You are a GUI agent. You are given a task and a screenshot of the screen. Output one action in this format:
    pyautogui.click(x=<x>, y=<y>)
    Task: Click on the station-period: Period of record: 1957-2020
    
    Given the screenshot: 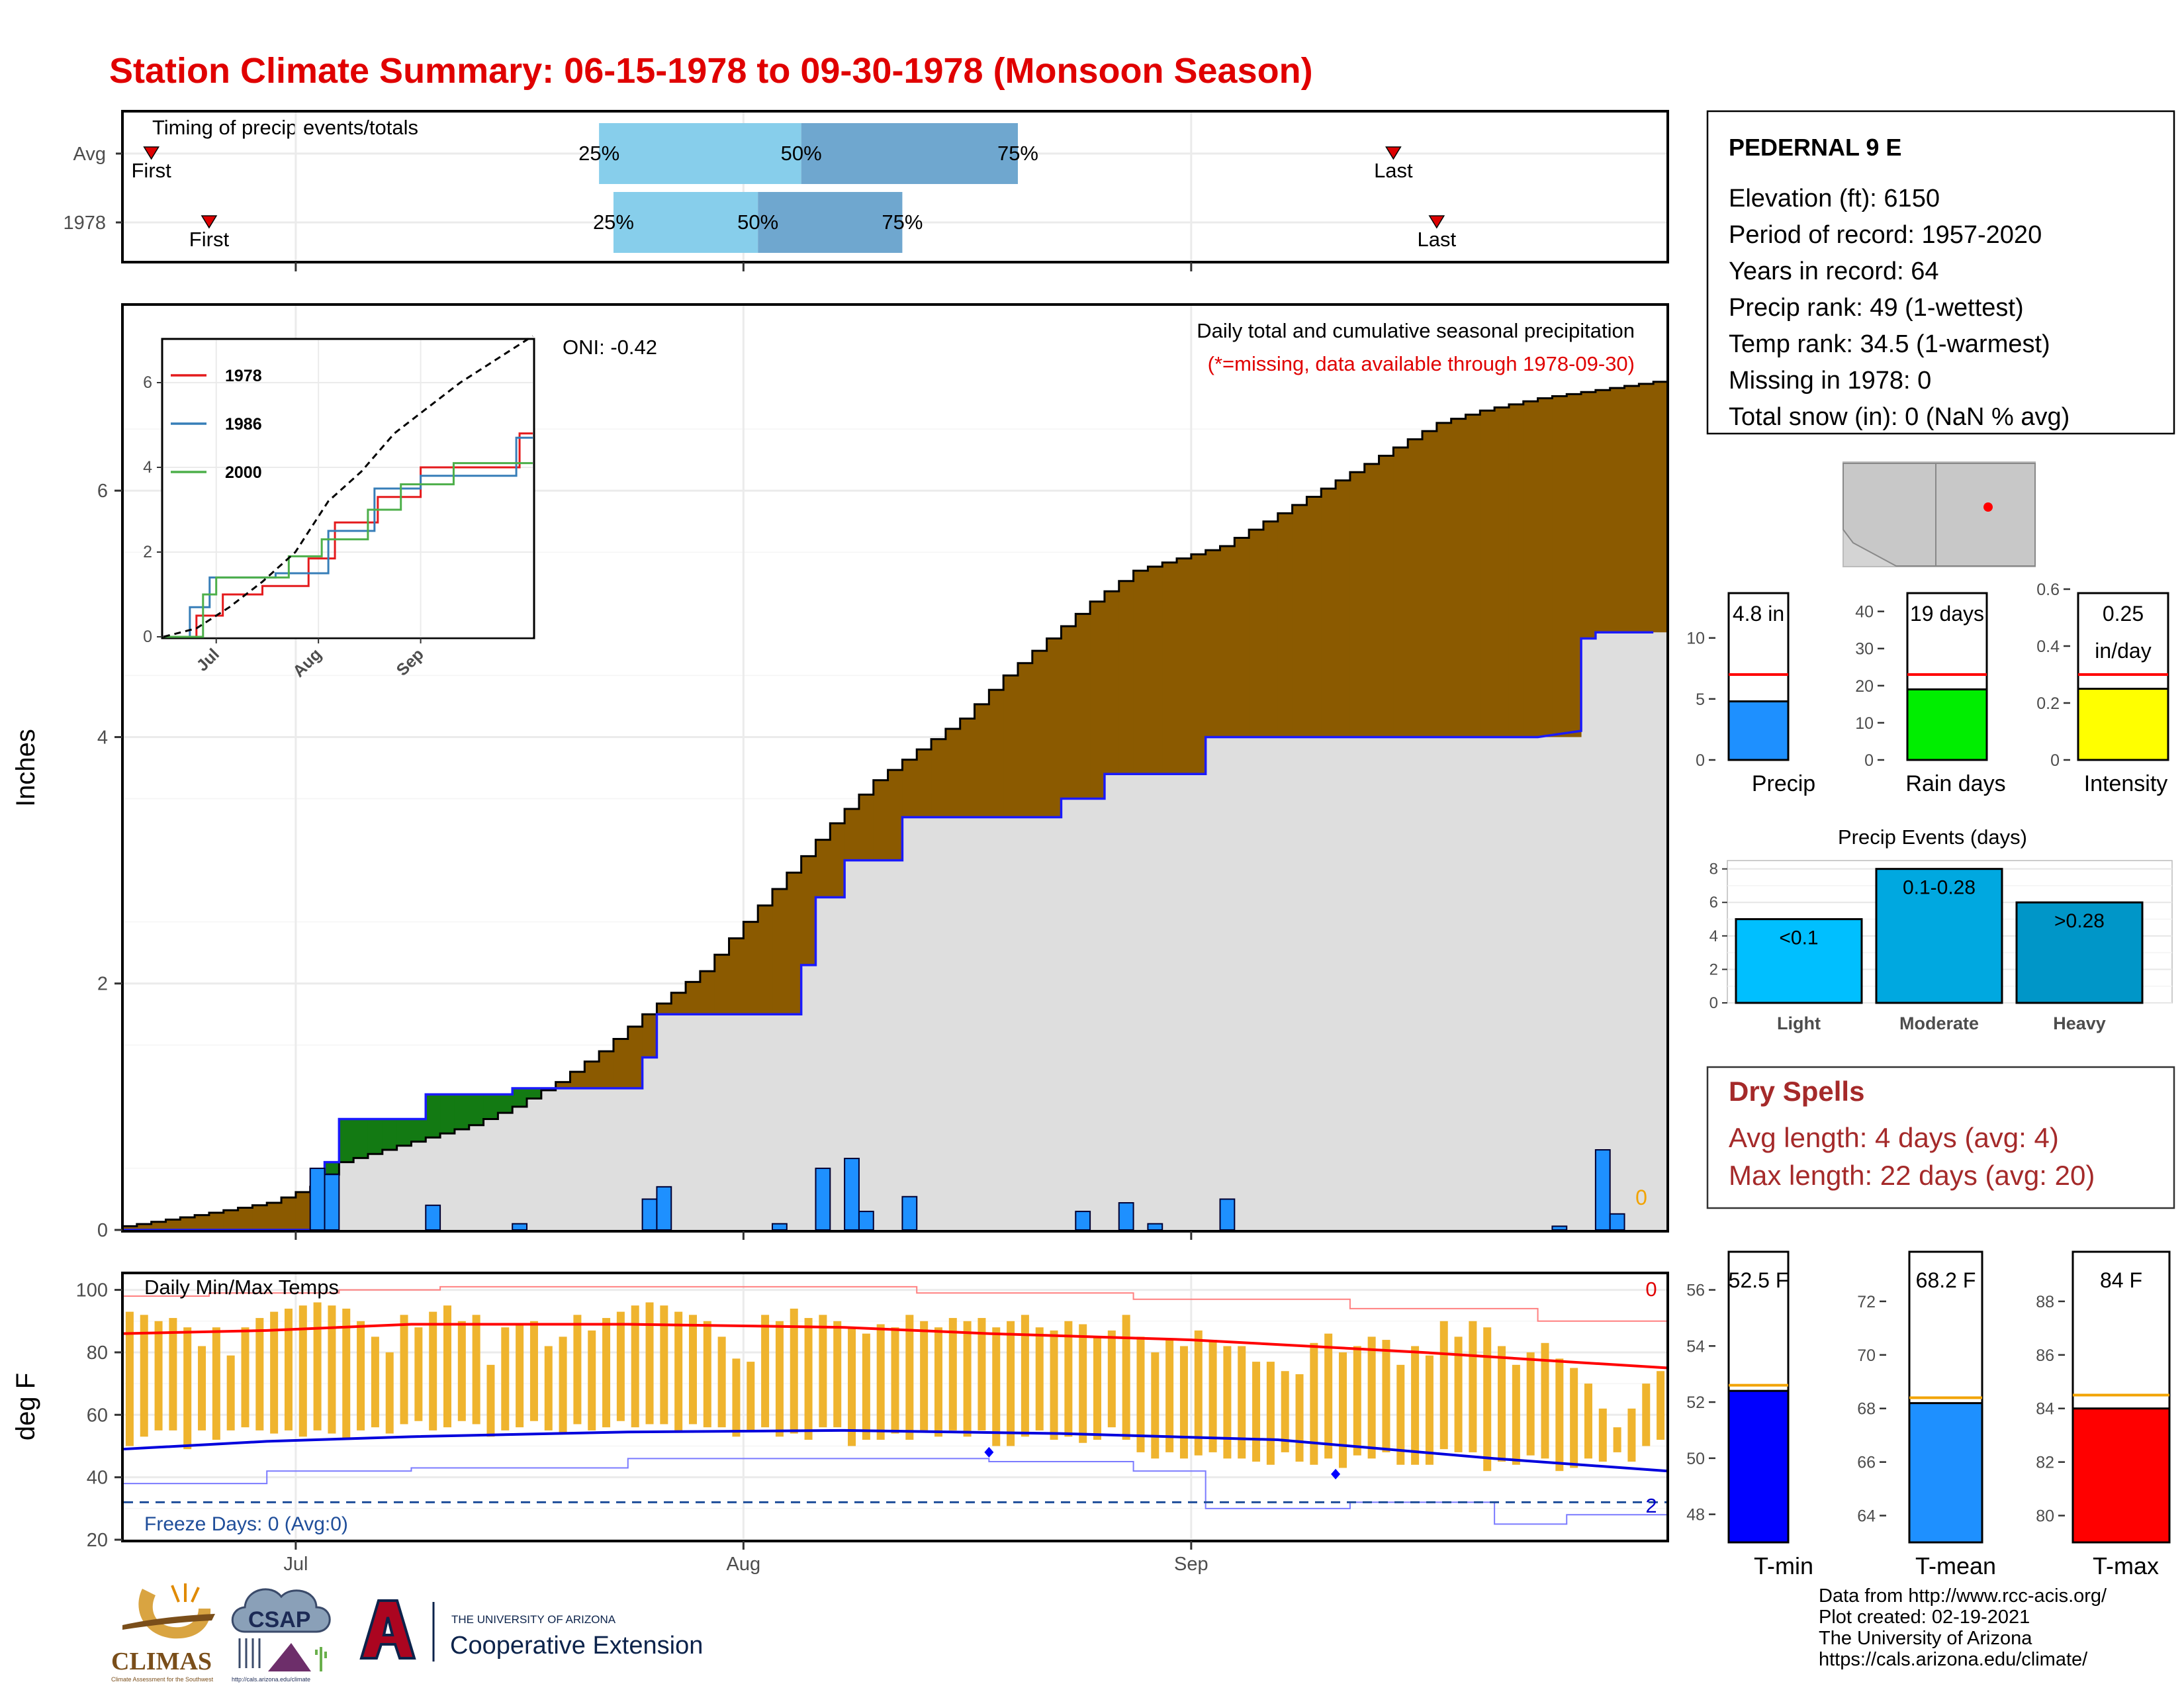 What is the action you would take?
    pyautogui.click(x=1885, y=235)
    